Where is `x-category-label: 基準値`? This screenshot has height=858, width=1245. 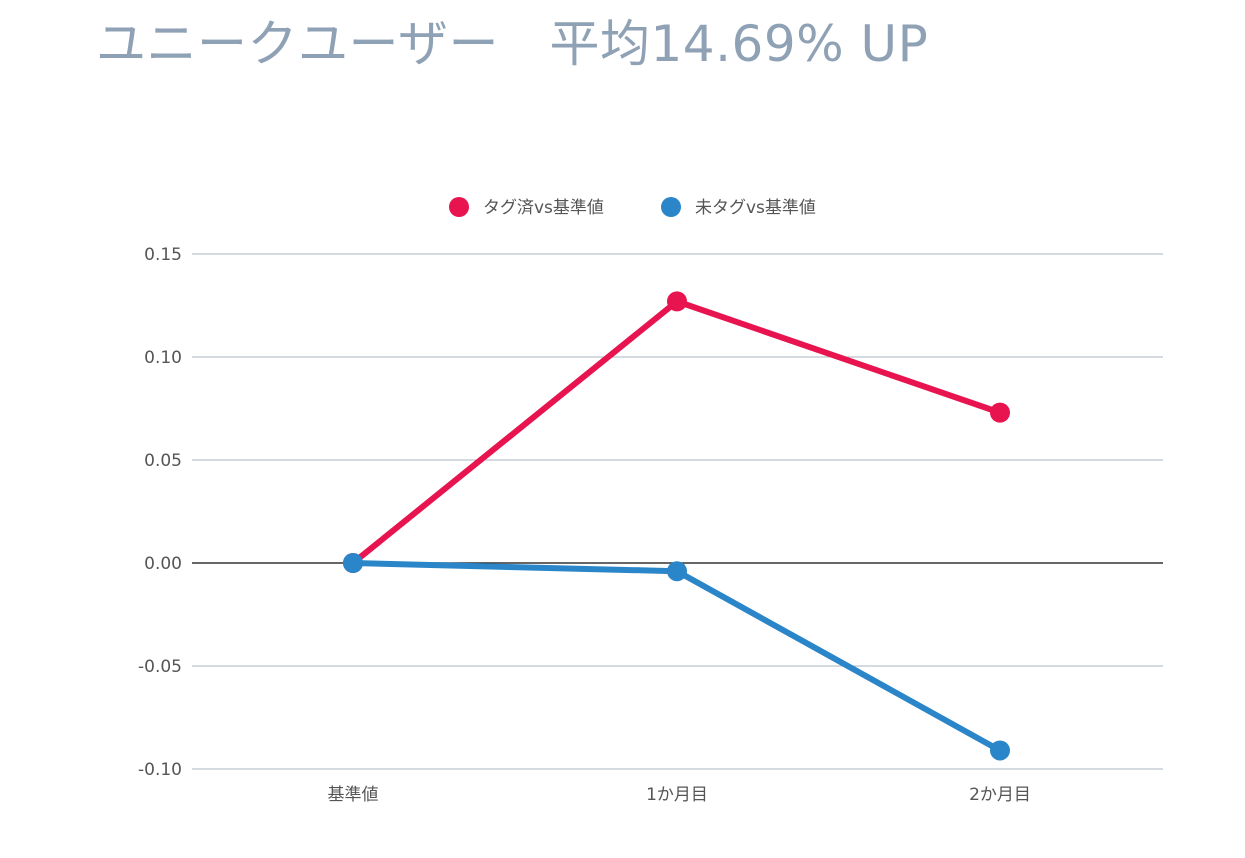
x-category-label: 基準値 is located at coordinates (353, 795).